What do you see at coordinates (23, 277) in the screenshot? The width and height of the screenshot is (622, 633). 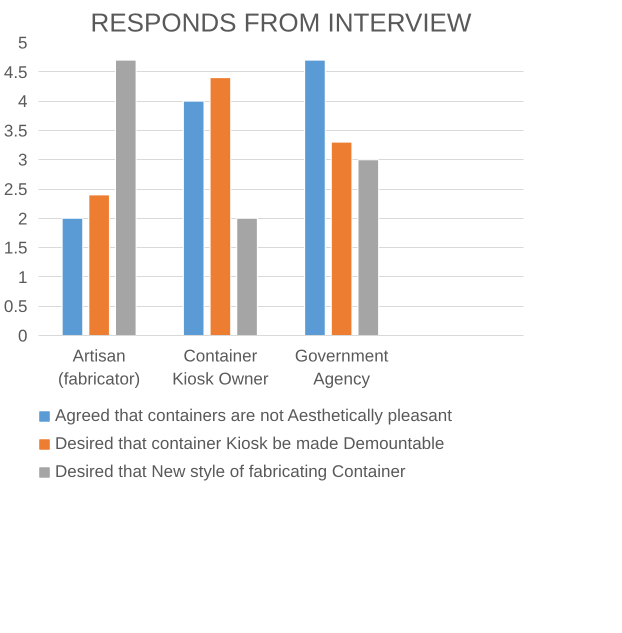 I see `y-tick-label: 1` at bounding box center [23, 277].